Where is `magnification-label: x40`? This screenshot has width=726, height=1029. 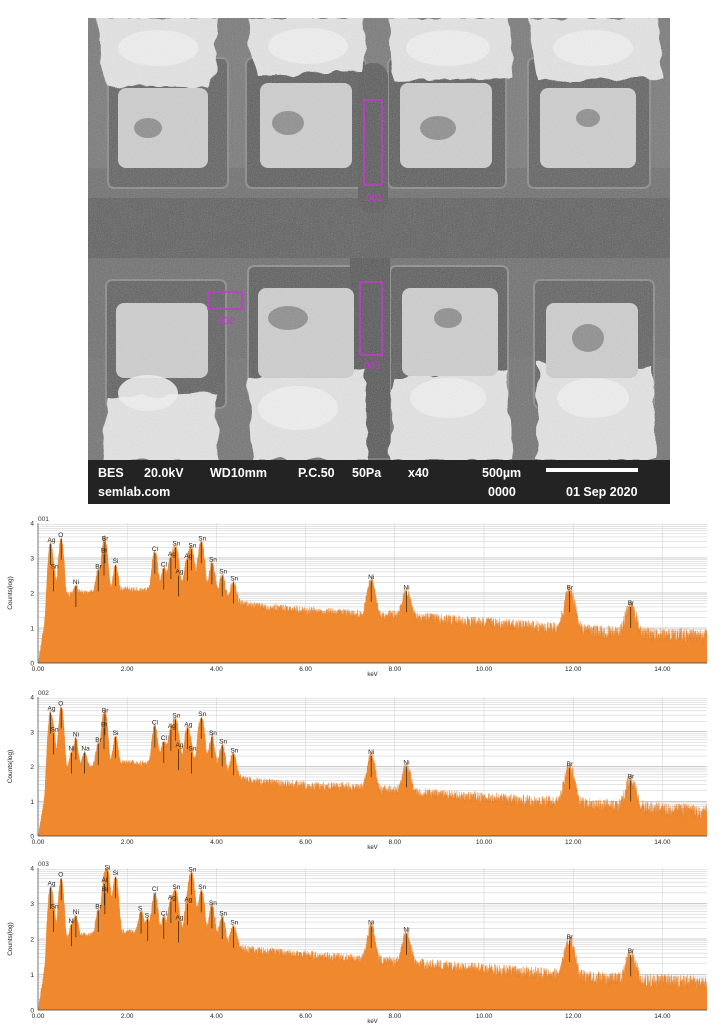
magnification-label: x40 is located at coordinates (418, 473).